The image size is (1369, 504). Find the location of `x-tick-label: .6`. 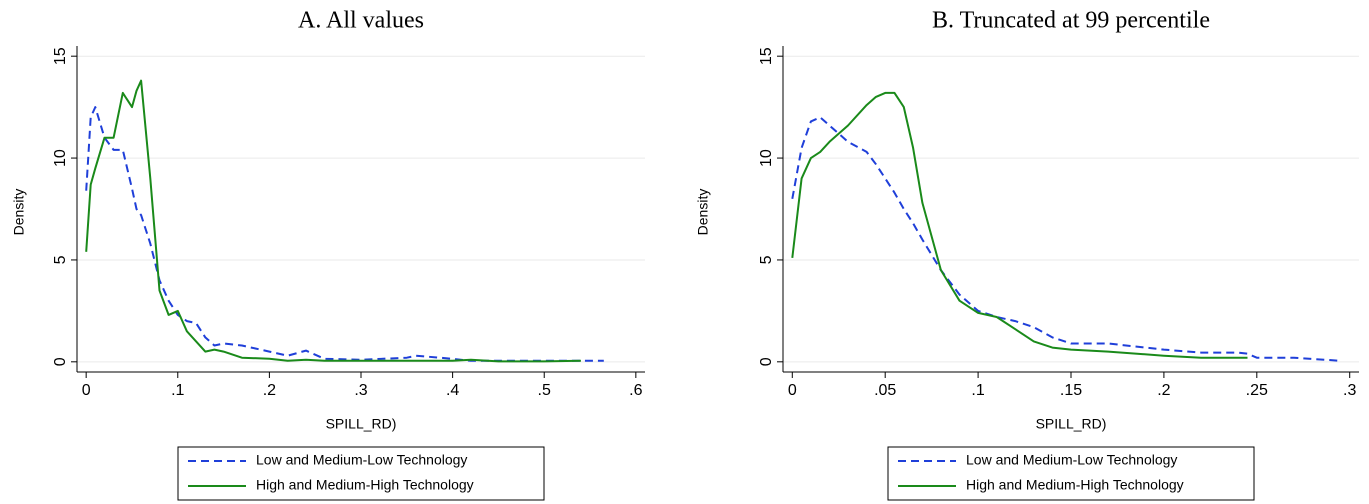

x-tick-label: .6 is located at coordinates (635, 390).